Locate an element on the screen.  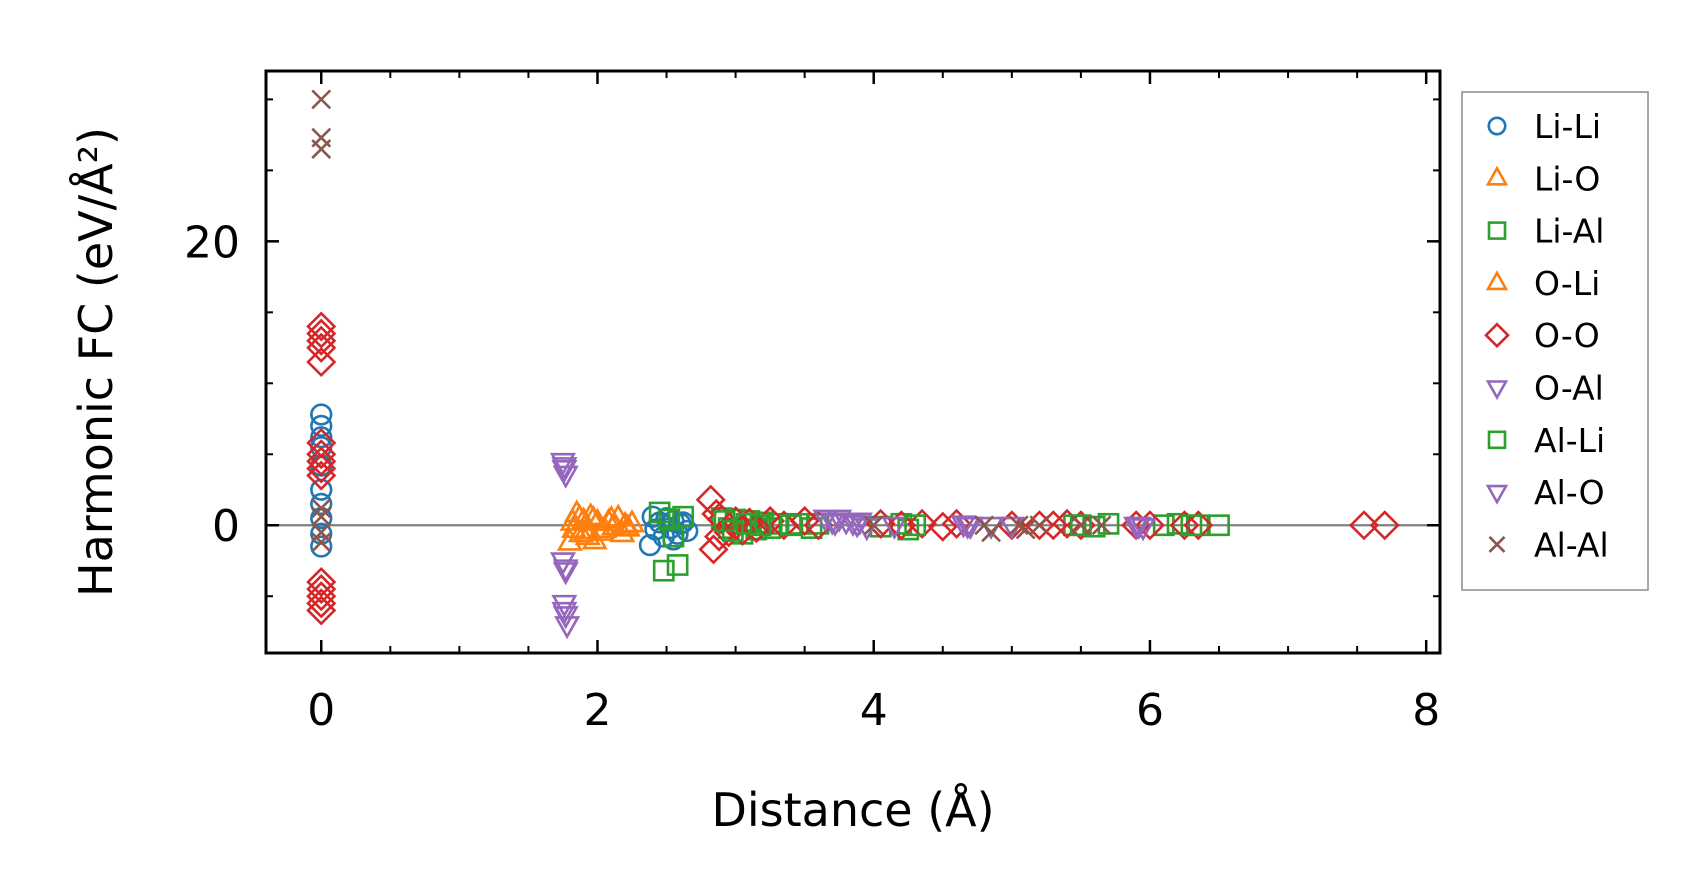
legend-label: Al-Al is located at coordinates (1571, 544).